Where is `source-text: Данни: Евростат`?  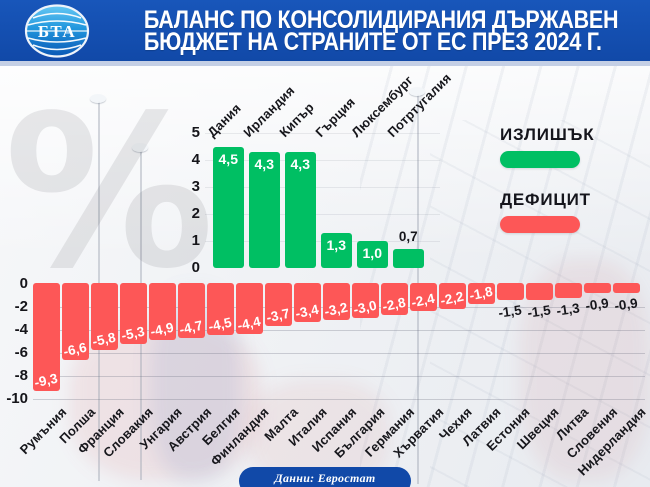
source-text: Данни: Евростат is located at coordinates (325, 478).